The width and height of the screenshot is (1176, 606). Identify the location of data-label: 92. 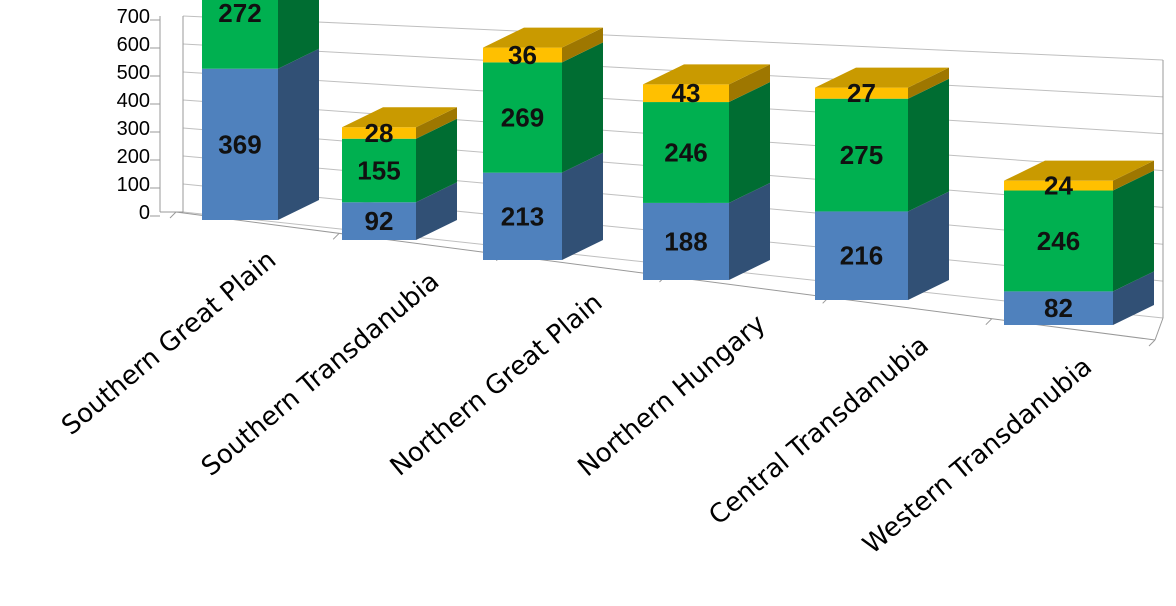
(379, 221).